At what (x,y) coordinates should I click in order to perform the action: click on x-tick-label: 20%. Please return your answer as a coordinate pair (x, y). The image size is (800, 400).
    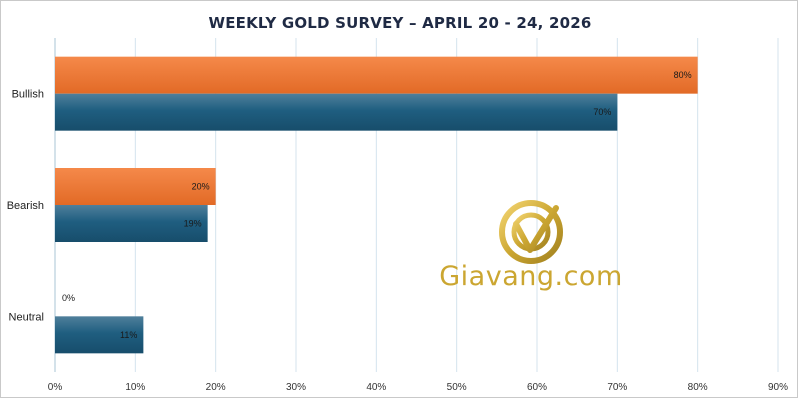
    Looking at the image, I should click on (216, 387).